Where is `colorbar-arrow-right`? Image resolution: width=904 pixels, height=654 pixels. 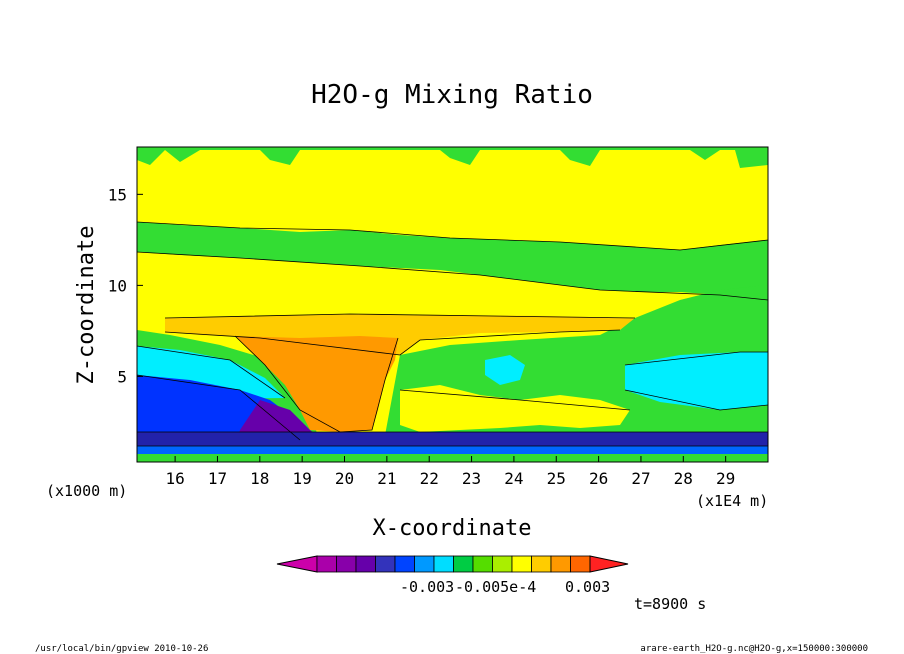 colorbar-arrow-right is located at coordinates (609, 564).